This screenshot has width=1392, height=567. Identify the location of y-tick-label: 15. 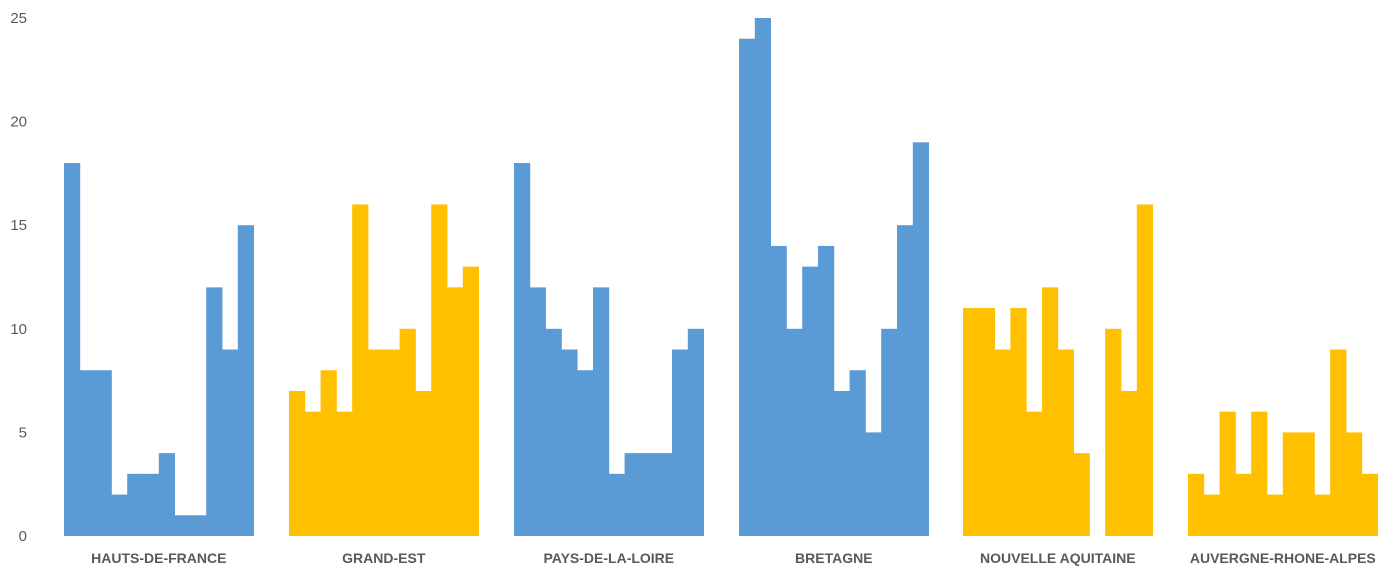
(18, 225).